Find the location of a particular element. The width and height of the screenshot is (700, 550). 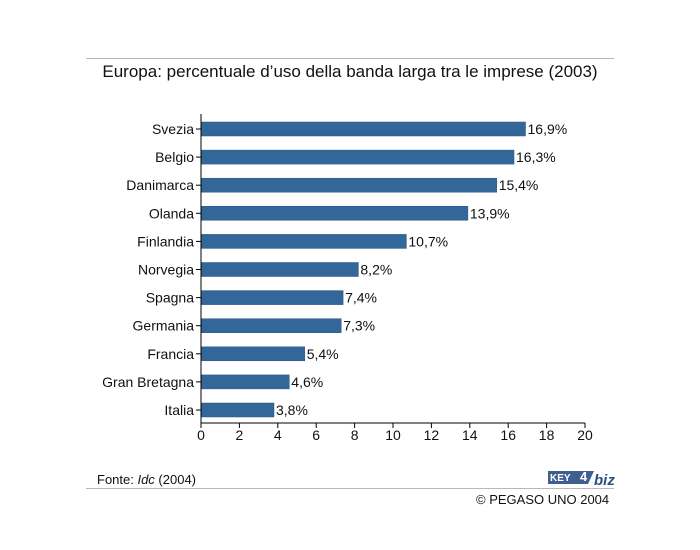

x-tick-label: 14 is located at coordinates (470, 435).